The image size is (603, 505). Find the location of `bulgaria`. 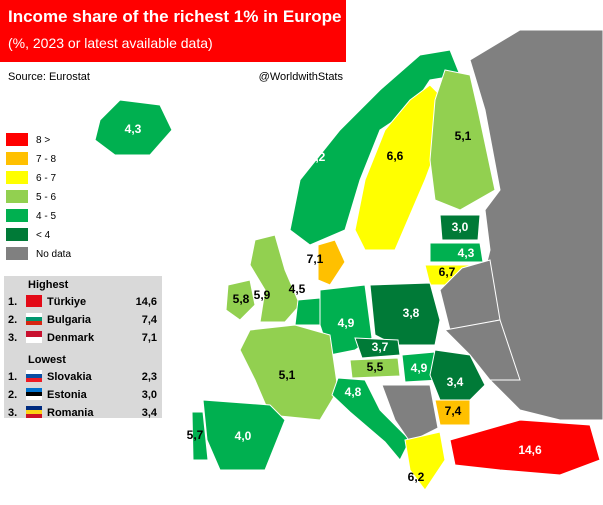

bulgaria is located at coordinates (452, 412).